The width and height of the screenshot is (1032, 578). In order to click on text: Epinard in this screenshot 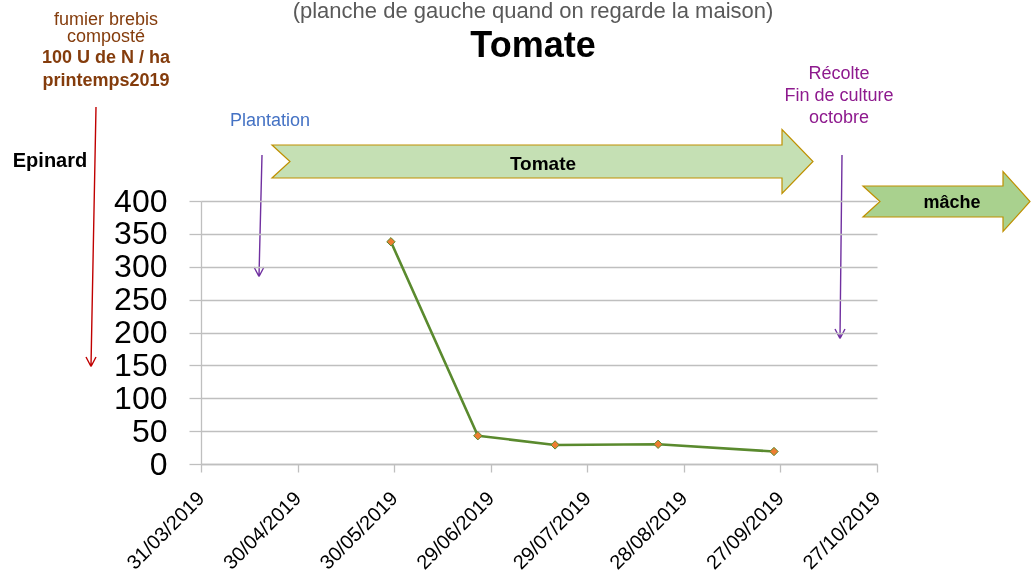, I will do `click(50, 160)`.